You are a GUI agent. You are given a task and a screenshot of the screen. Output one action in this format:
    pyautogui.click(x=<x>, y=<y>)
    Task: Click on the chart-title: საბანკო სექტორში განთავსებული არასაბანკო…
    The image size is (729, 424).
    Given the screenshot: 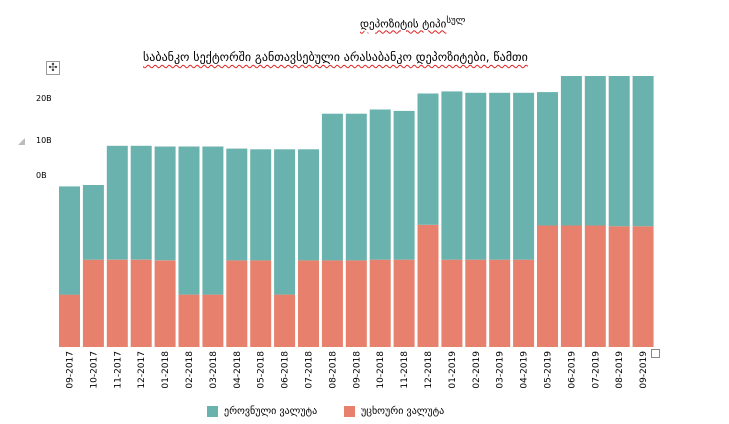 What is the action you would take?
    pyautogui.click(x=335, y=57)
    